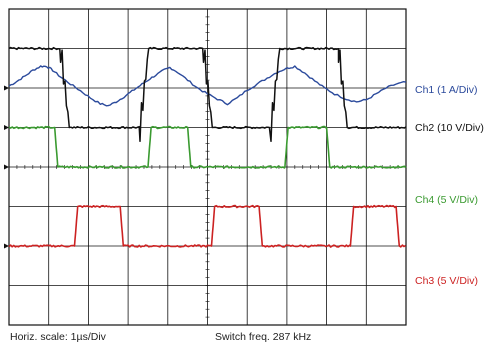  What do you see at coordinates (6, 246) in the screenshot?
I see `channel-marker-ch4` at bounding box center [6, 246].